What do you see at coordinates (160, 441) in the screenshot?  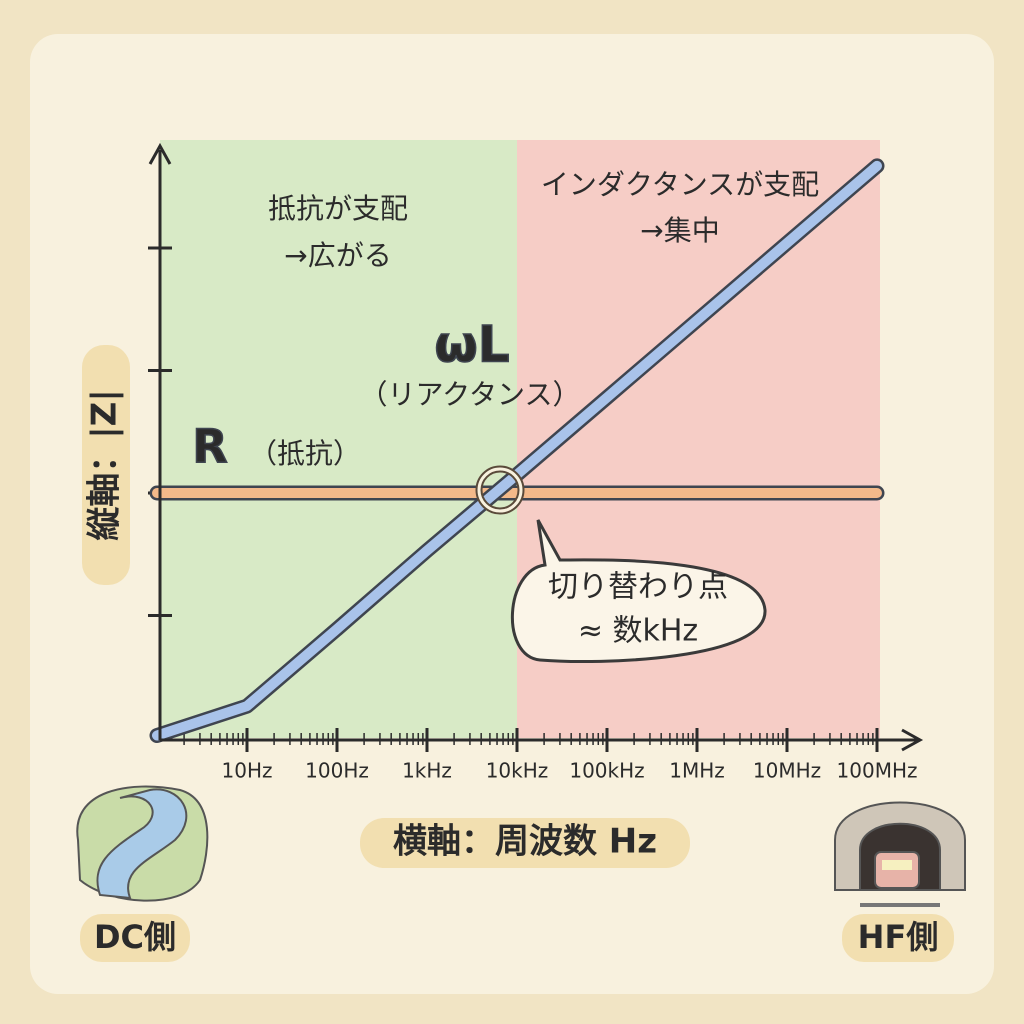 I see `y-axis` at bounding box center [160, 441].